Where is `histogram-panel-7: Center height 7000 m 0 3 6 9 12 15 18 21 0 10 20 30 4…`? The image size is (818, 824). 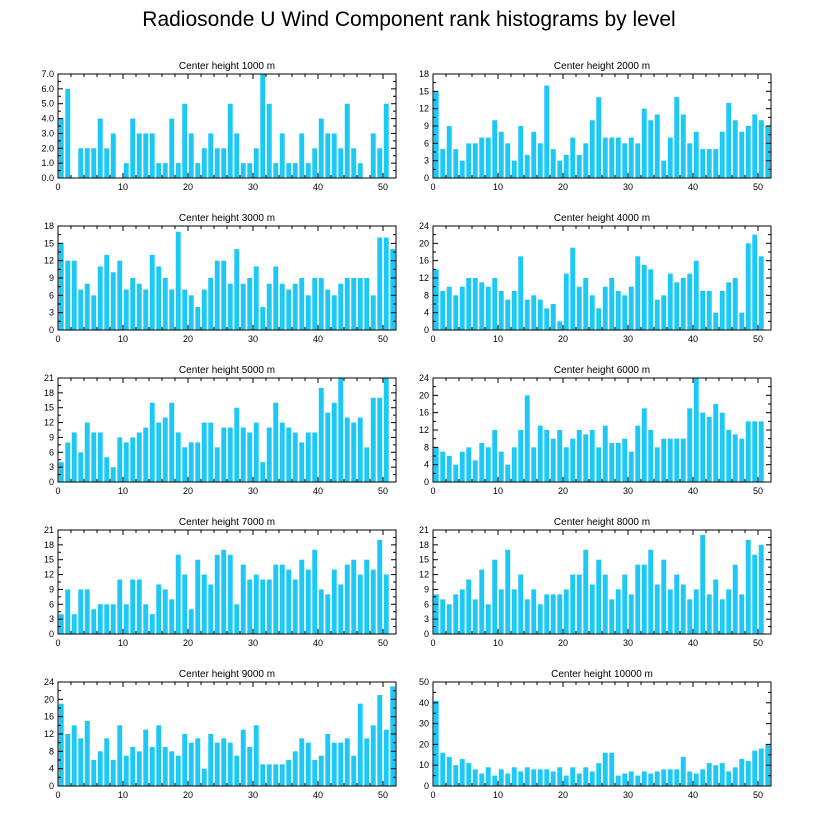
histogram-panel-7: Center height 7000 m 0 3 6 9 12 15 18 21 0 10 20 30 4… is located at coordinates (220, 582).